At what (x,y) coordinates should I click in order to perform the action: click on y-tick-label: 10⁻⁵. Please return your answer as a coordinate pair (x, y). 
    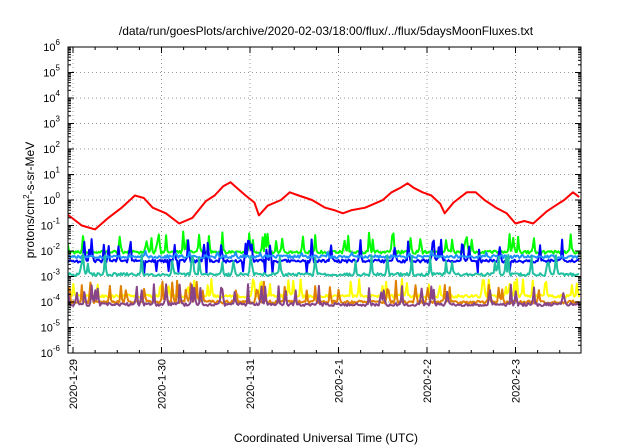
    Looking at the image, I should click on (51, 327).